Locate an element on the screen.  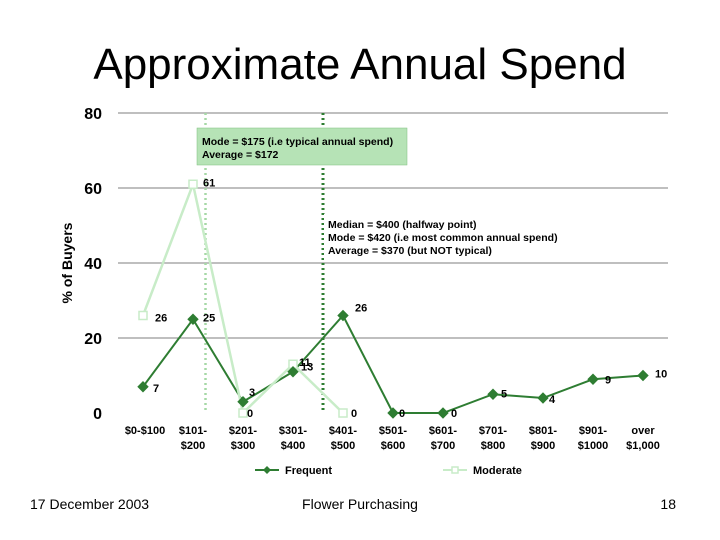
x-tick-label: $300 is located at coordinates (243, 446).